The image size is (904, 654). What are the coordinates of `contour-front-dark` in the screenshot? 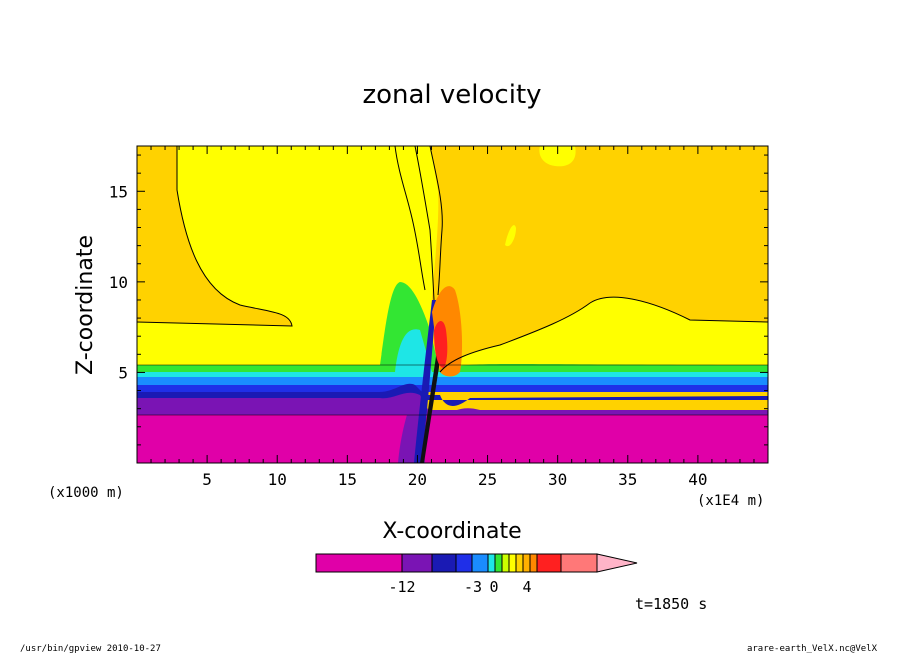 It's located at (425, 381).